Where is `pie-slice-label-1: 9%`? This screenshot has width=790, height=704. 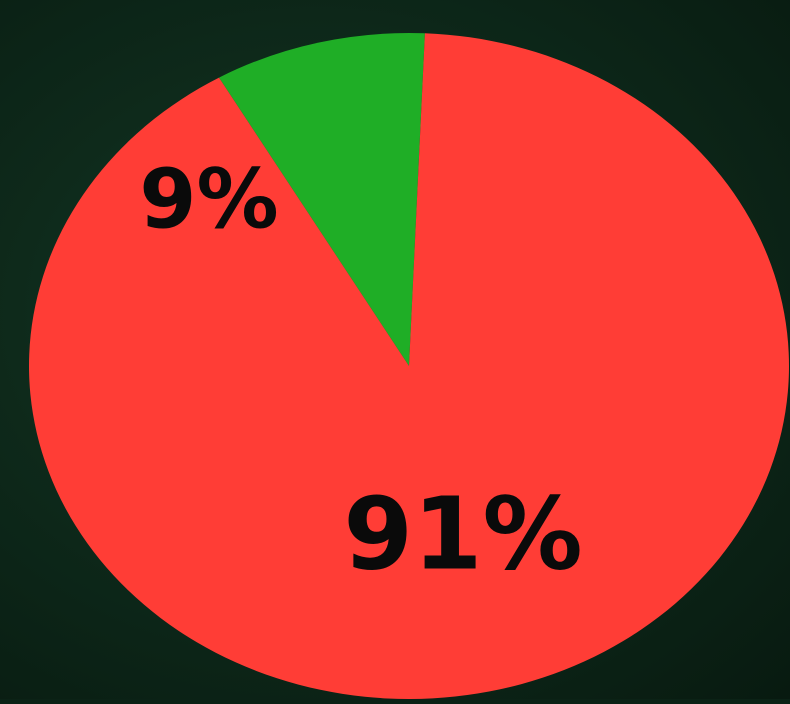 pie-slice-label-1: 9% is located at coordinates (208, 200).